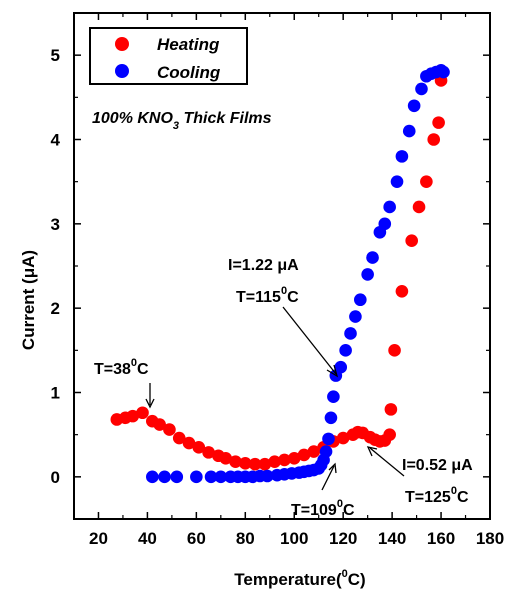  I want to click on x-tick-label: 40, so click(147, 538).